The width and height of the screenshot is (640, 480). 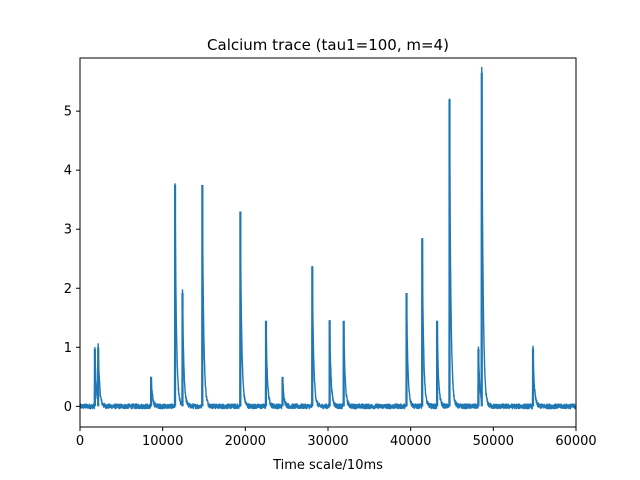 I want to click on chart-title: Calcium trace (tau1=100, m=4), so click(x=328, y=45).